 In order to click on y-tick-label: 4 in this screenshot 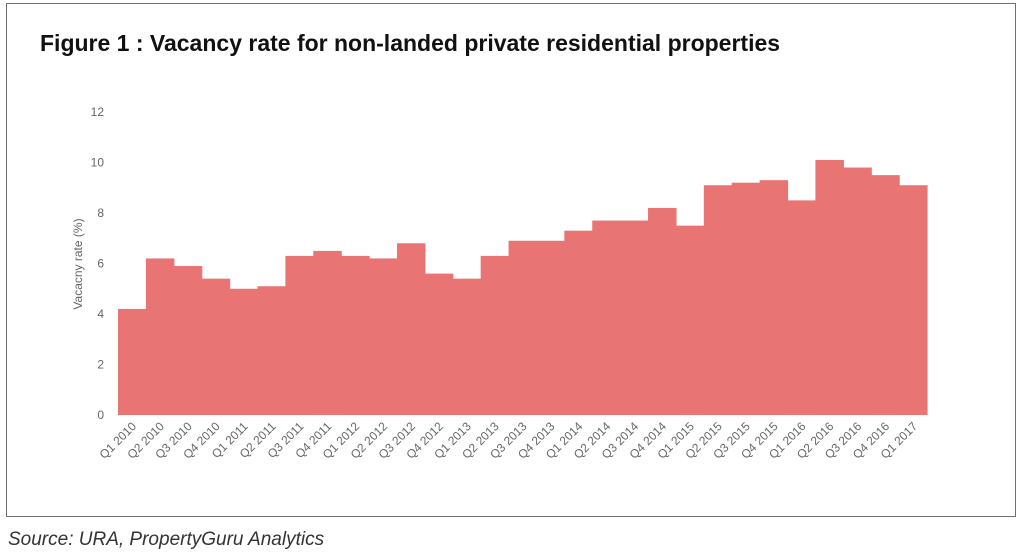, I will do `click(100, 314)`.